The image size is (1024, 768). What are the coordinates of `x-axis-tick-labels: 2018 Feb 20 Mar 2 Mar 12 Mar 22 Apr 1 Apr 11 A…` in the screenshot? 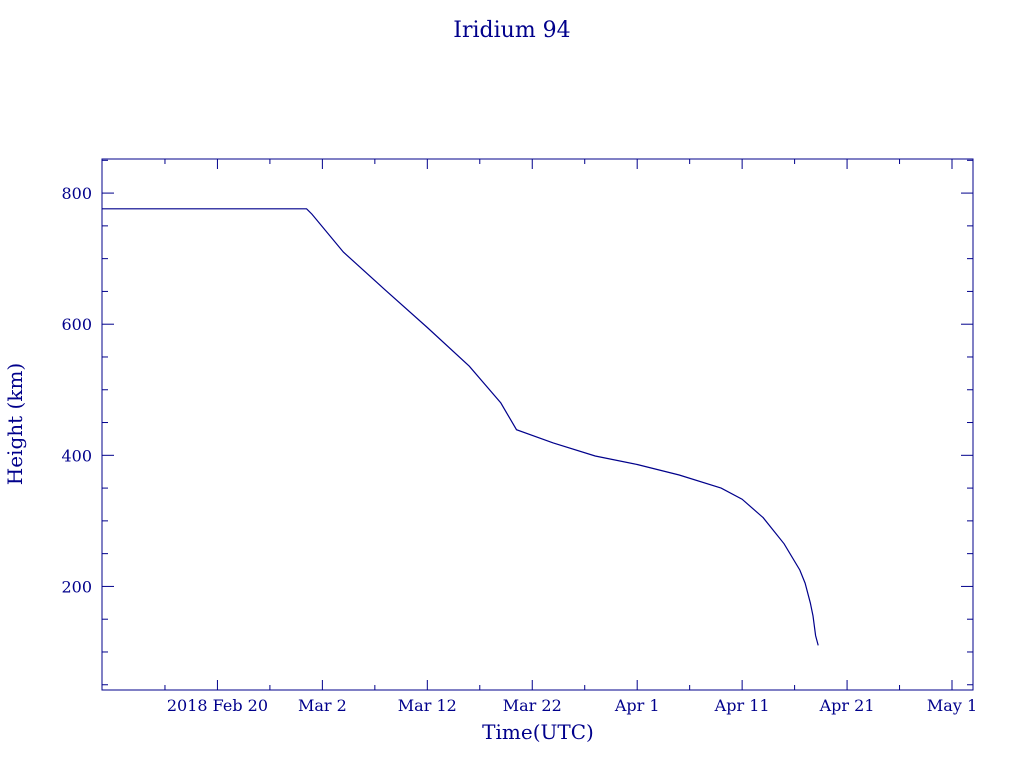 It's located at (572, 705).